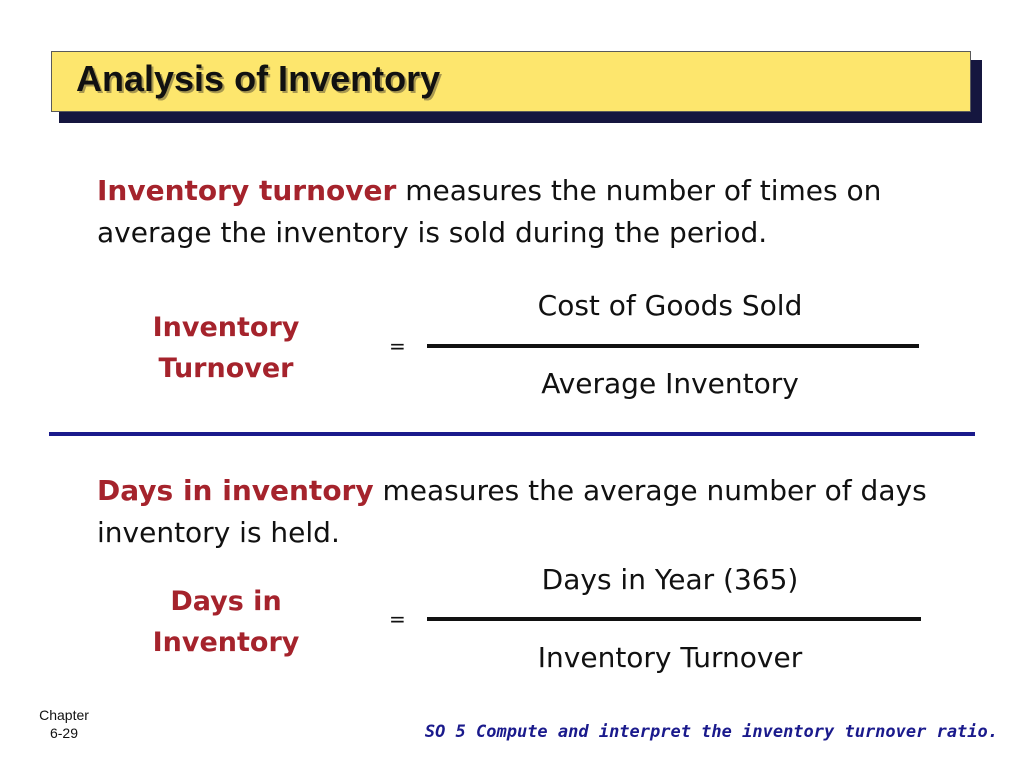  Describe the element at coordinates (64, 724) in the screenshot. I see `chapter-label: Chapter 6-29` at that location.